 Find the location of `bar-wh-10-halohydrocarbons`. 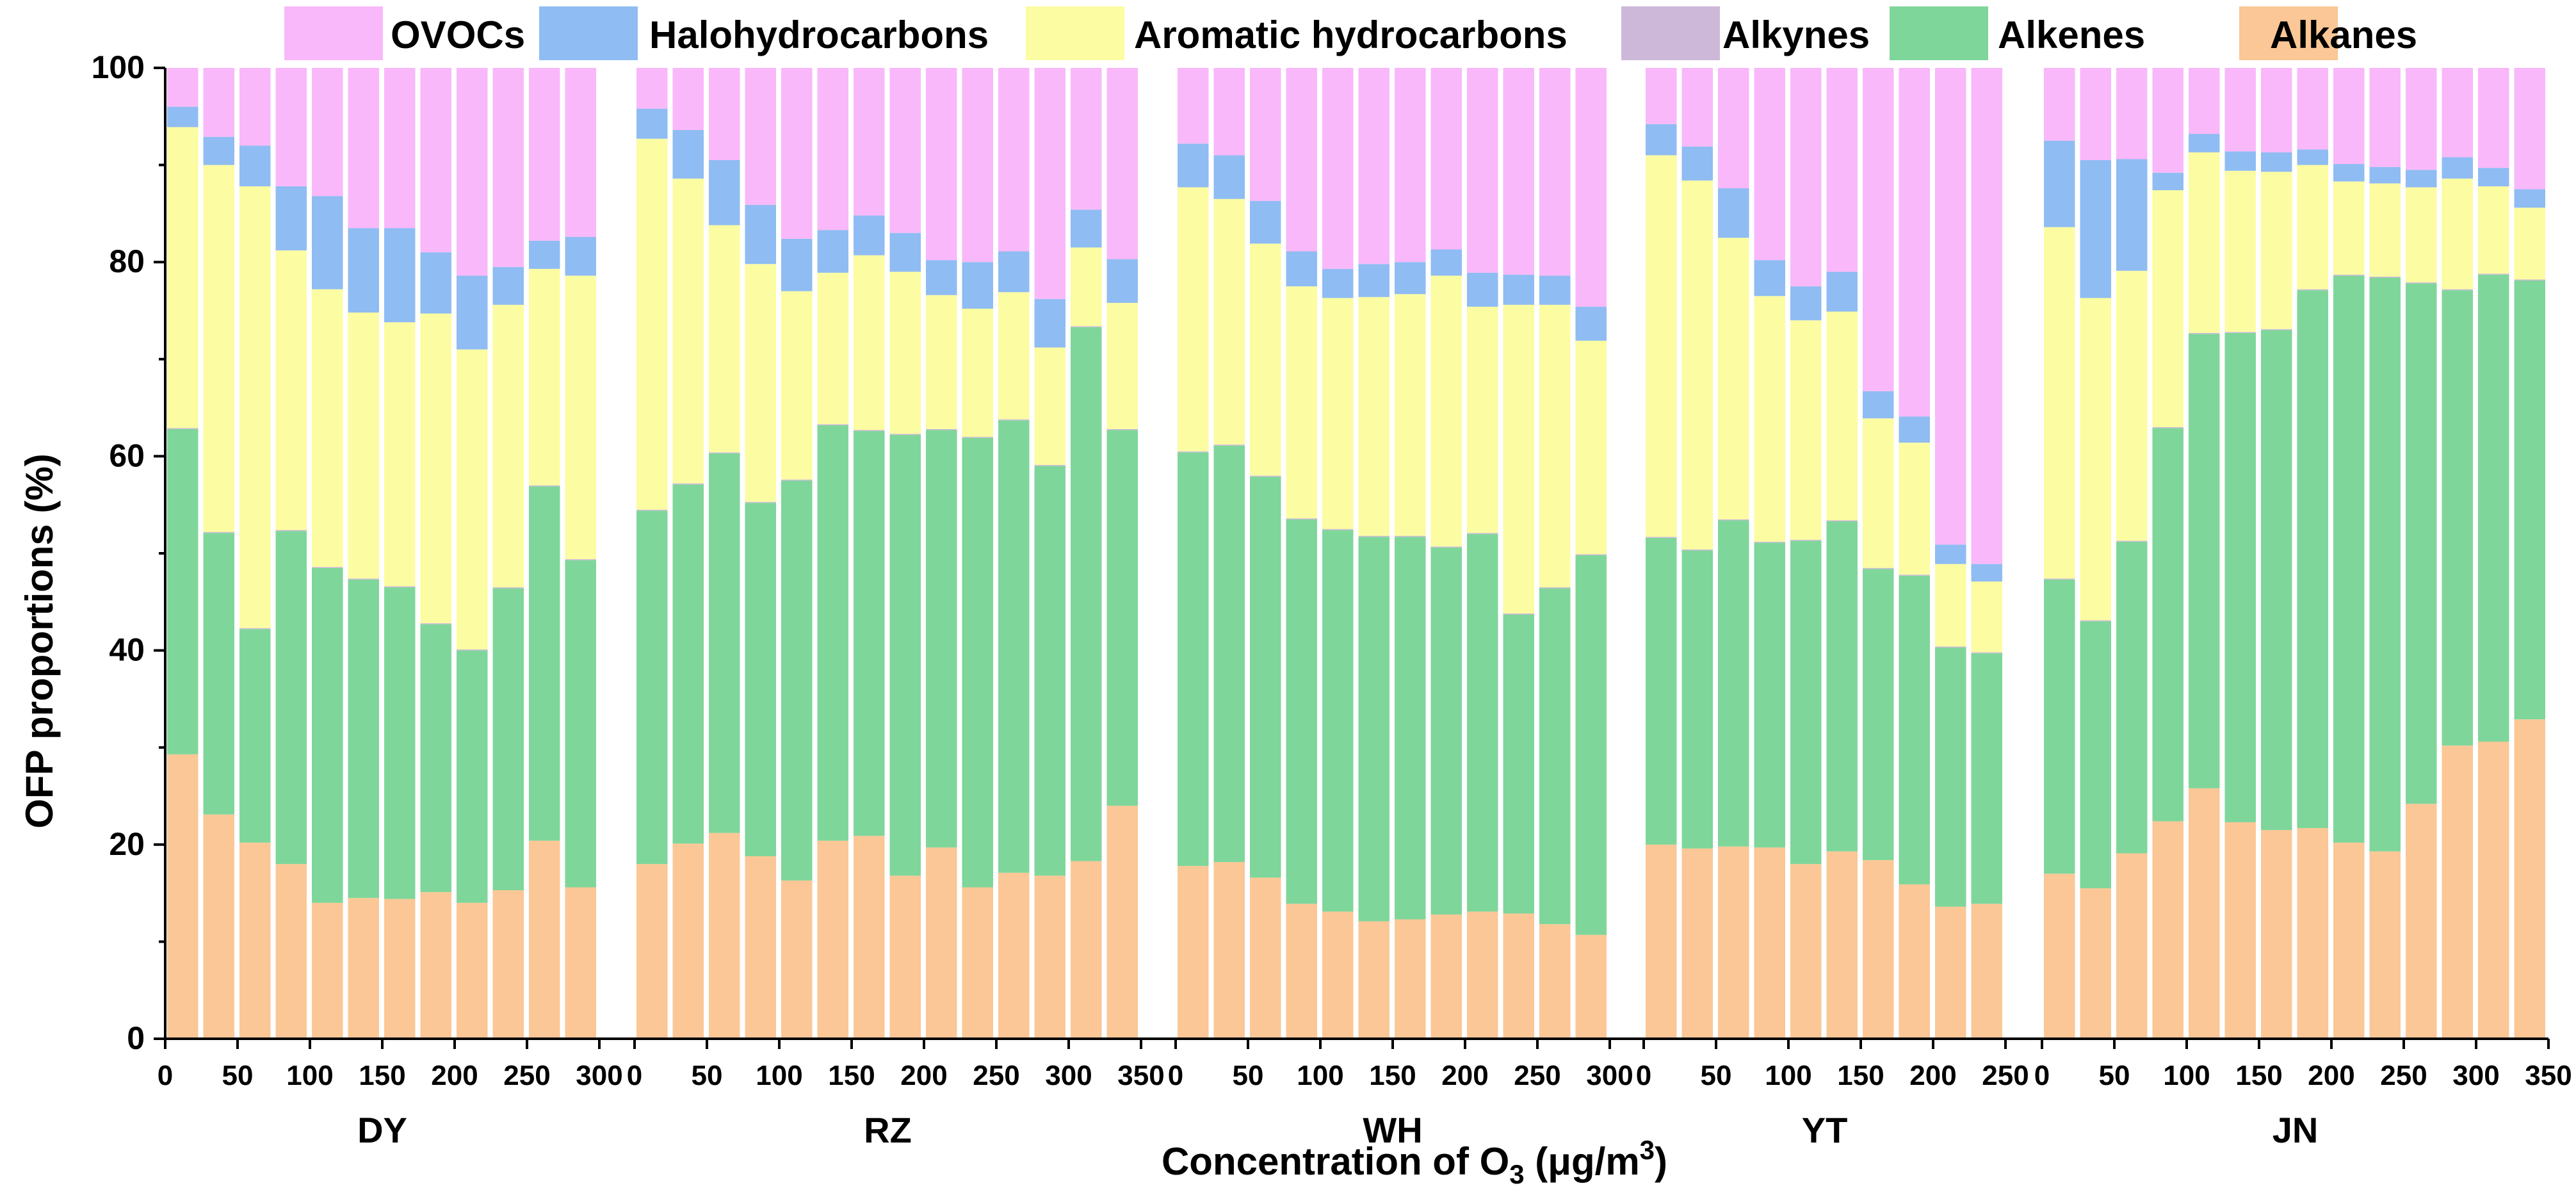

bar-wh-10-halohydrocarbons is located at coordinates (1518, 289).